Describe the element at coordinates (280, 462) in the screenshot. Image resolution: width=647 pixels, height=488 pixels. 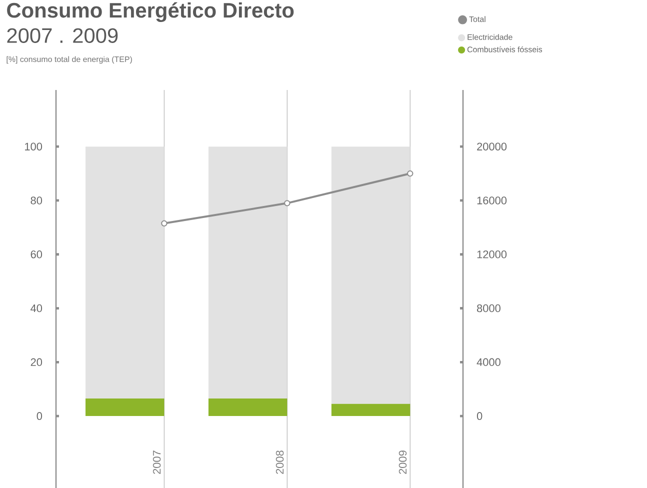
I see `x-tick-label: 2008` at that location.